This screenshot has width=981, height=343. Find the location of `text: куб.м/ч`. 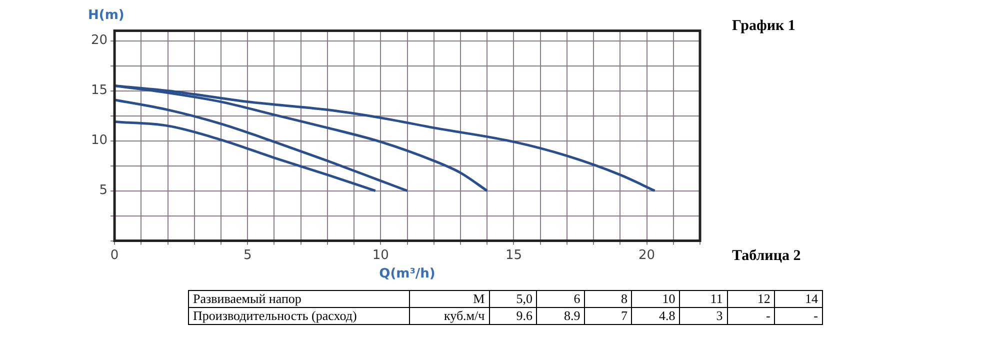

text: куб.м/ч is located at coordinates (450, 316).